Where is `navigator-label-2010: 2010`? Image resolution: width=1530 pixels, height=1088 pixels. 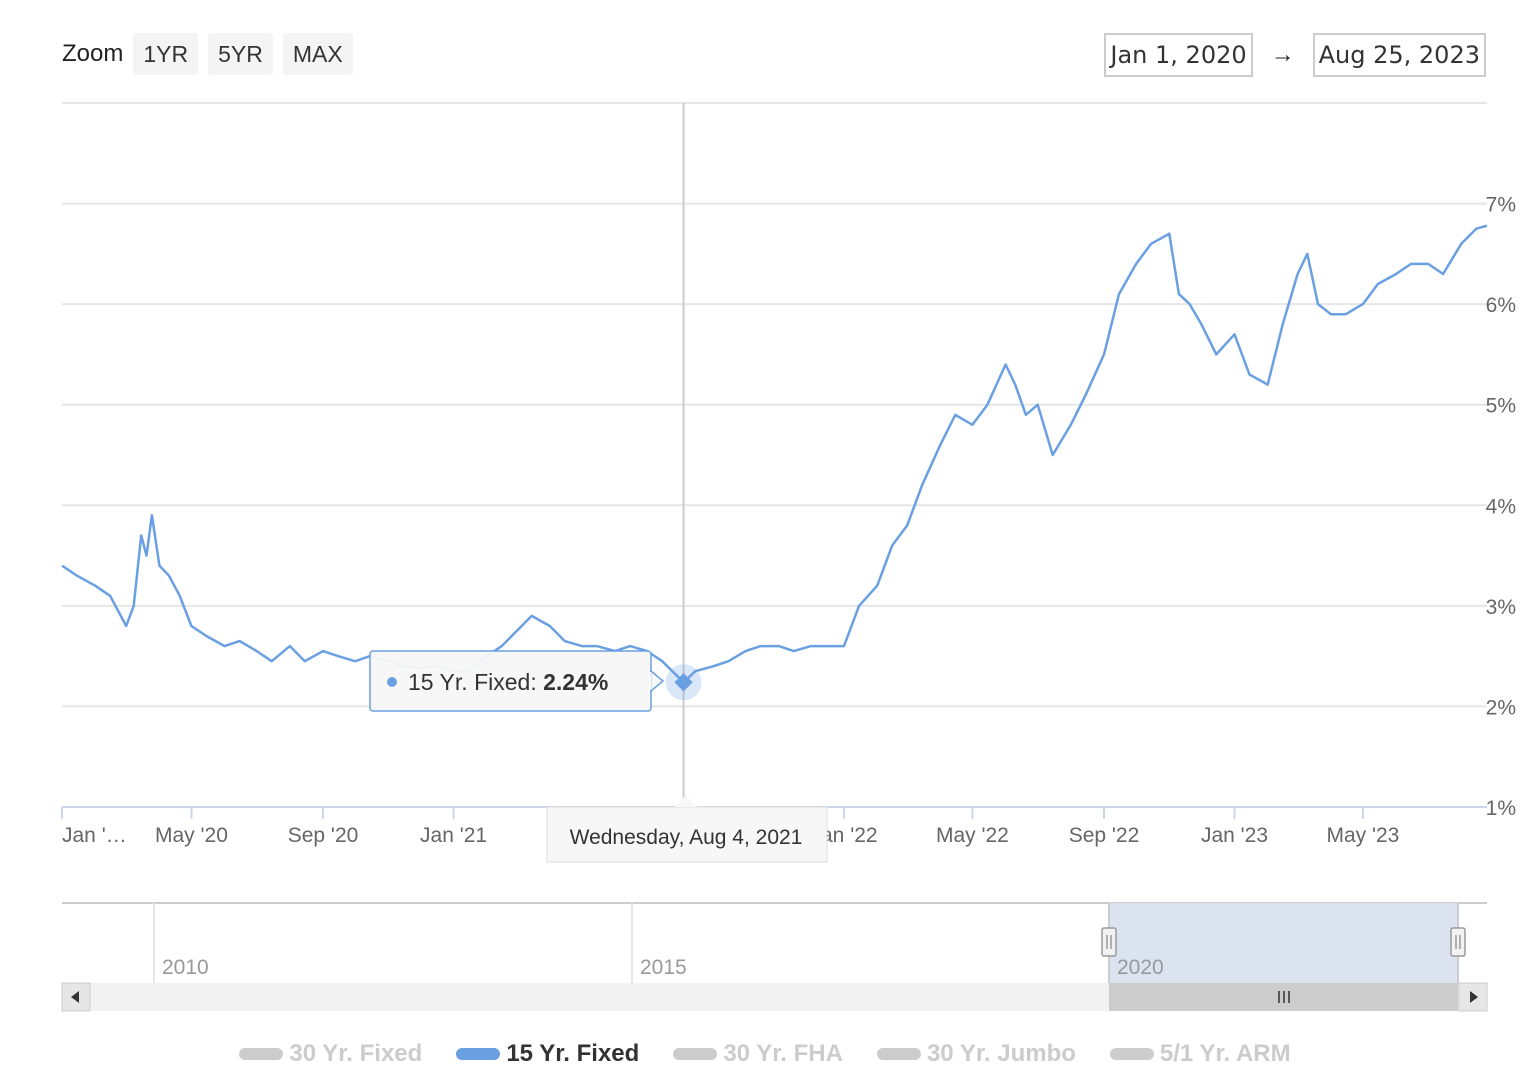
navigator-label-2010: 2010 is located at coordinates (185, 967).